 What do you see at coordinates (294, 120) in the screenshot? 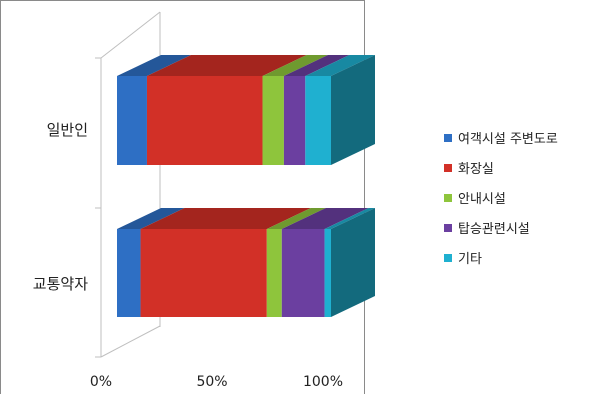
I see `bar-0-series-3-front` at bounding box center [294, 120].